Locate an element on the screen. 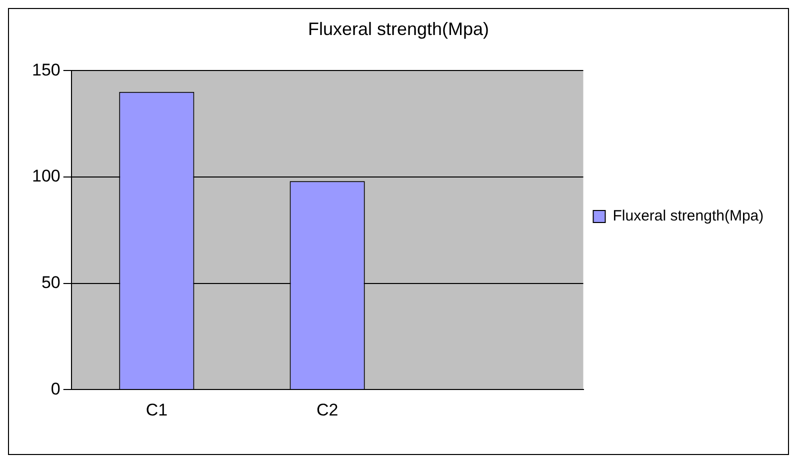 The width and height of the screenshot is (797, 463). x-tick-label: C2 is located at coordinates (327, 410).